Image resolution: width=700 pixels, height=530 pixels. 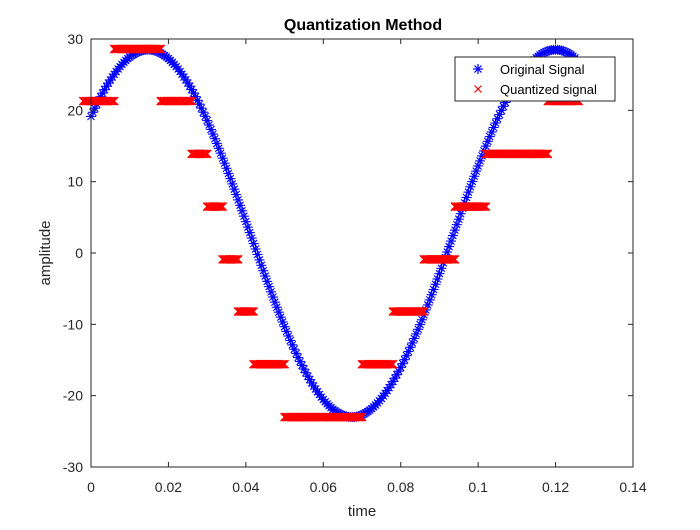 I want to click on x-tick-label: 0.02, so click(x=168, y=487).